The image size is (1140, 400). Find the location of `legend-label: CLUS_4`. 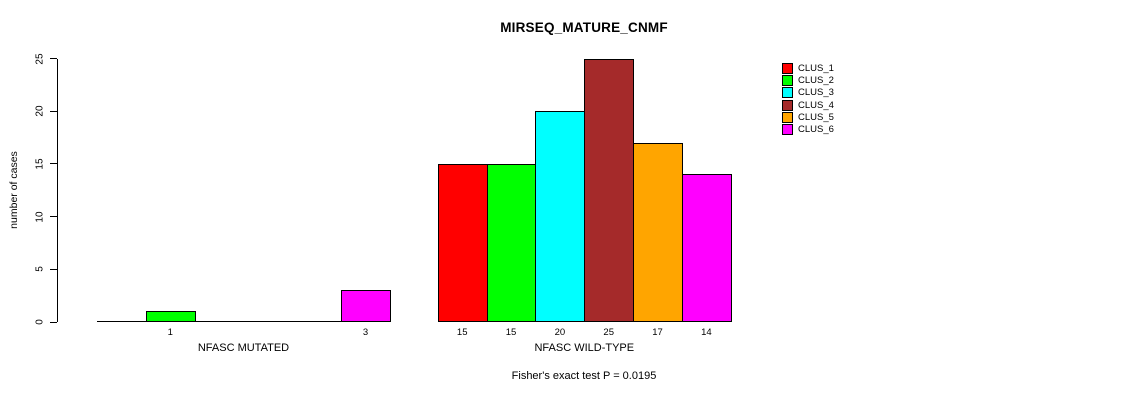

legend-label: CLUS_4 is located at coordinates (816, 105).